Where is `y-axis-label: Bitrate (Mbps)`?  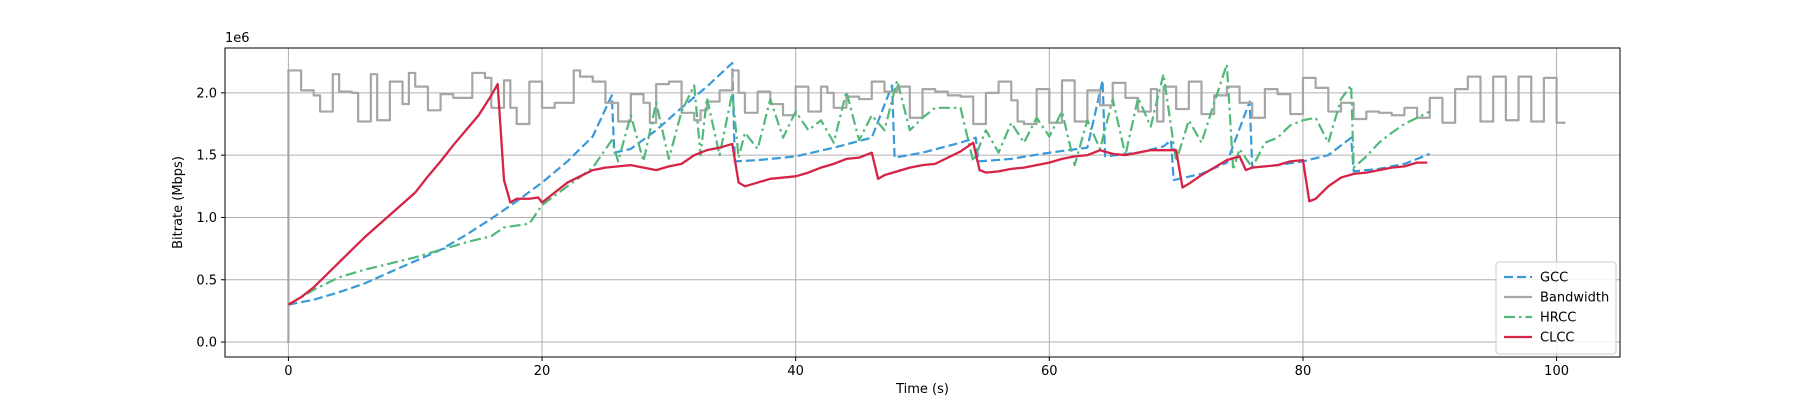 y-axis-label: Bitrate (Mbps) is located at coordinates (178, 202).